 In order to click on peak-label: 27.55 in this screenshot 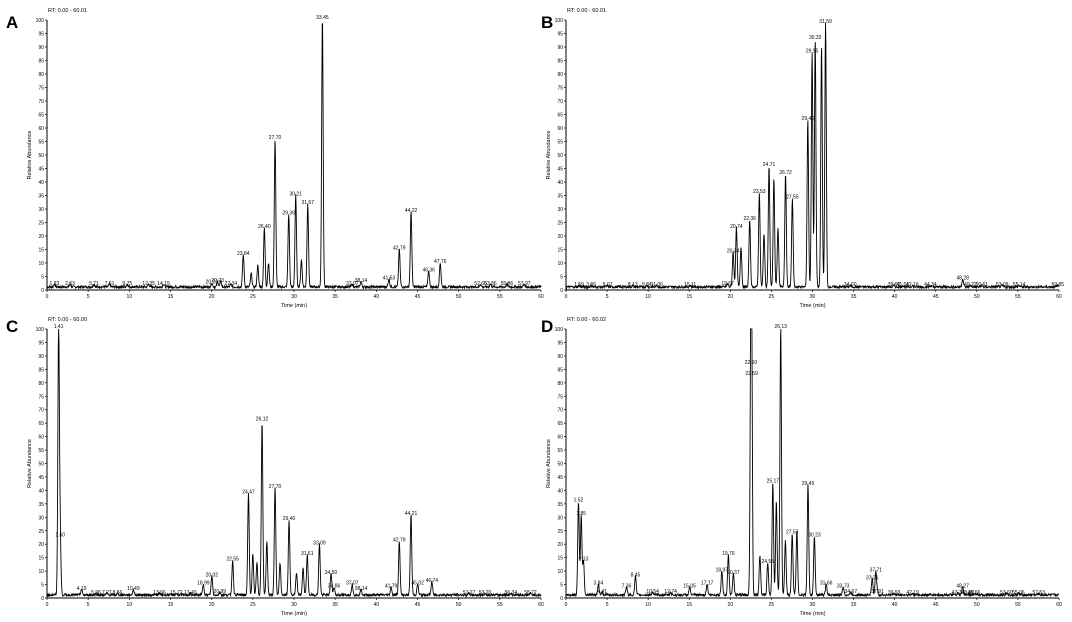, I will do `click(792, 197)`.